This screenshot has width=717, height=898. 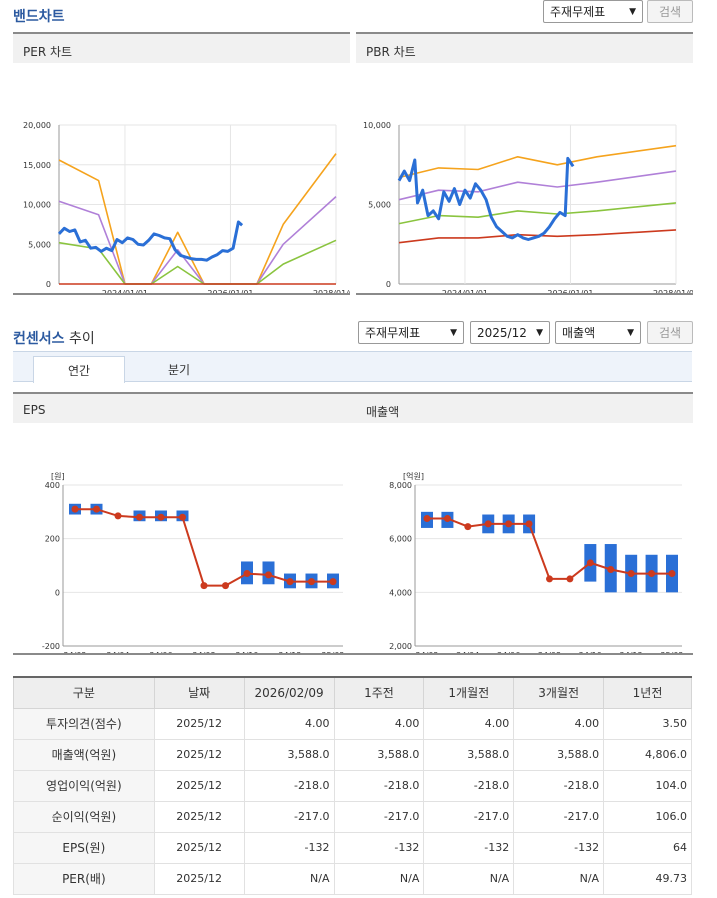 What do you see at coordinates (502, 332) in the screenshot?
I see `consensus-period-select-value: 2025/12` at bounding box center [502, 332].